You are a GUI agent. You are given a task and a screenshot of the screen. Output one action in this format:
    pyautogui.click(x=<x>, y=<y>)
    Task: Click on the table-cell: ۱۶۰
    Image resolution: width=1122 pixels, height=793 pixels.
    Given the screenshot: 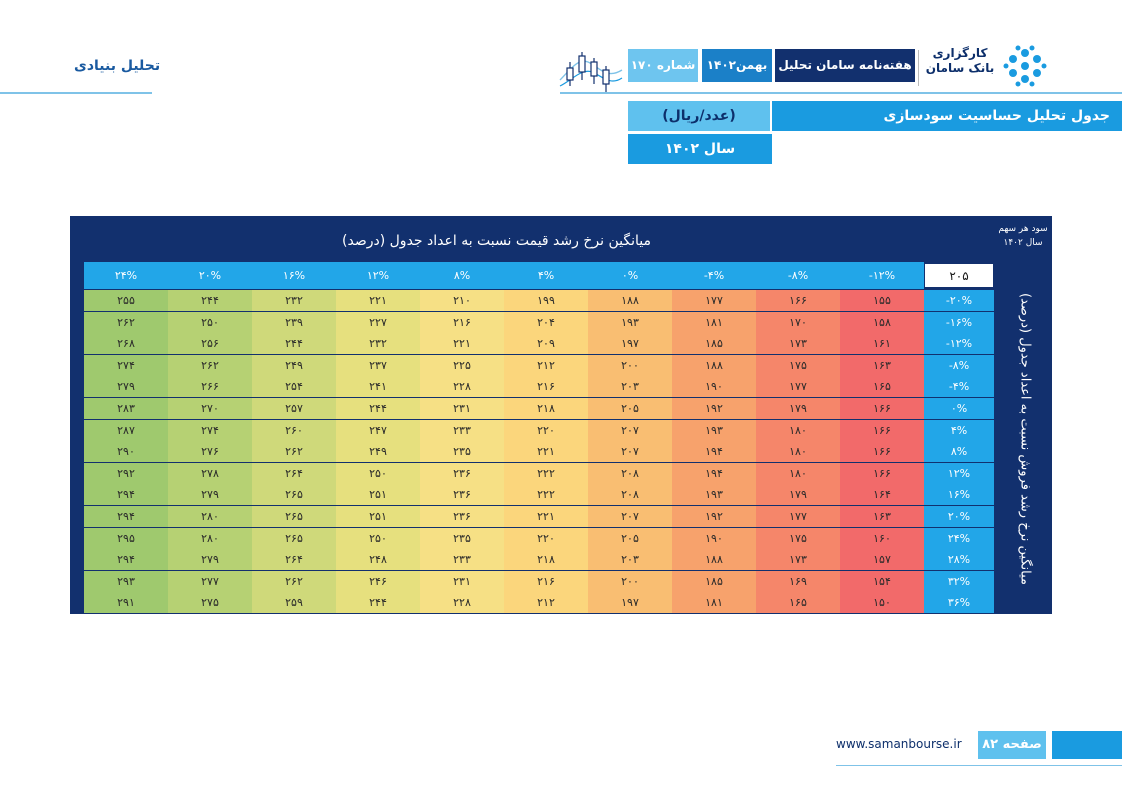 What is the action you would take?
    pyautogui.click(x=882, y=538)
    